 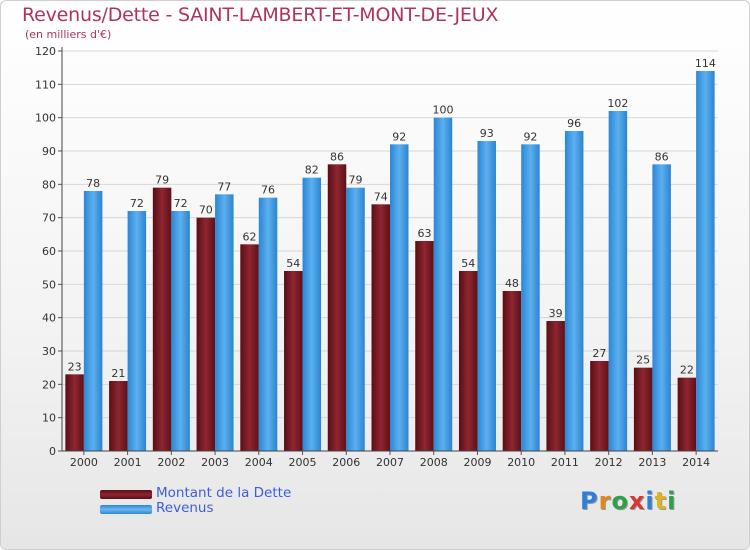 I want to click on value-label-revenue: 76, so click(x=268, y=190).